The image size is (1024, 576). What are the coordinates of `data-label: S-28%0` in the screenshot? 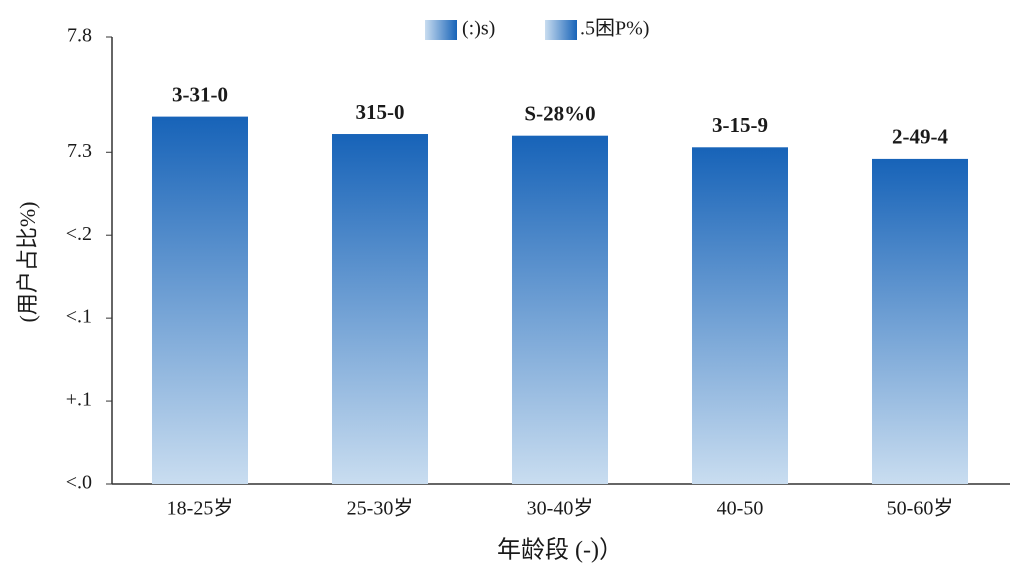 It's located at (559, 114).